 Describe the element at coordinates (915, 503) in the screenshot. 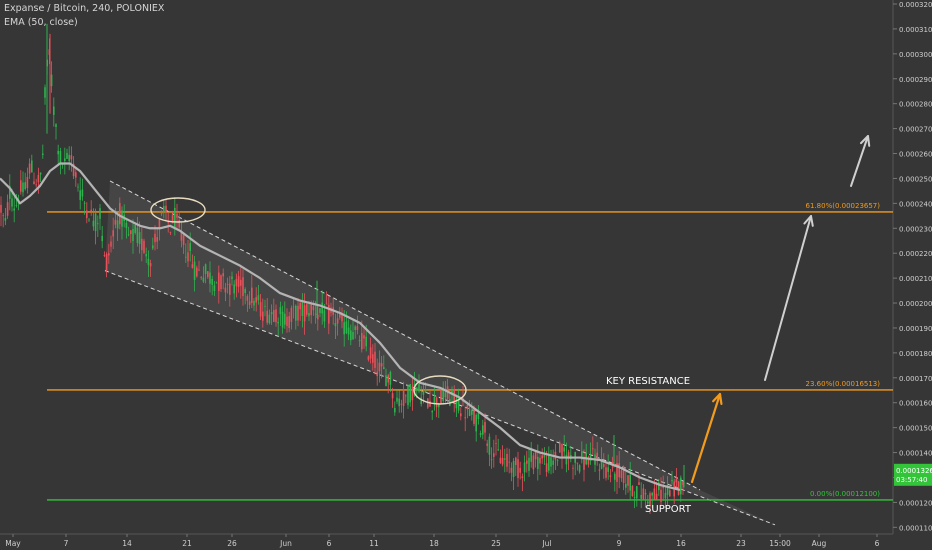

I see `y-tick-label: 0.00012000` at that location.